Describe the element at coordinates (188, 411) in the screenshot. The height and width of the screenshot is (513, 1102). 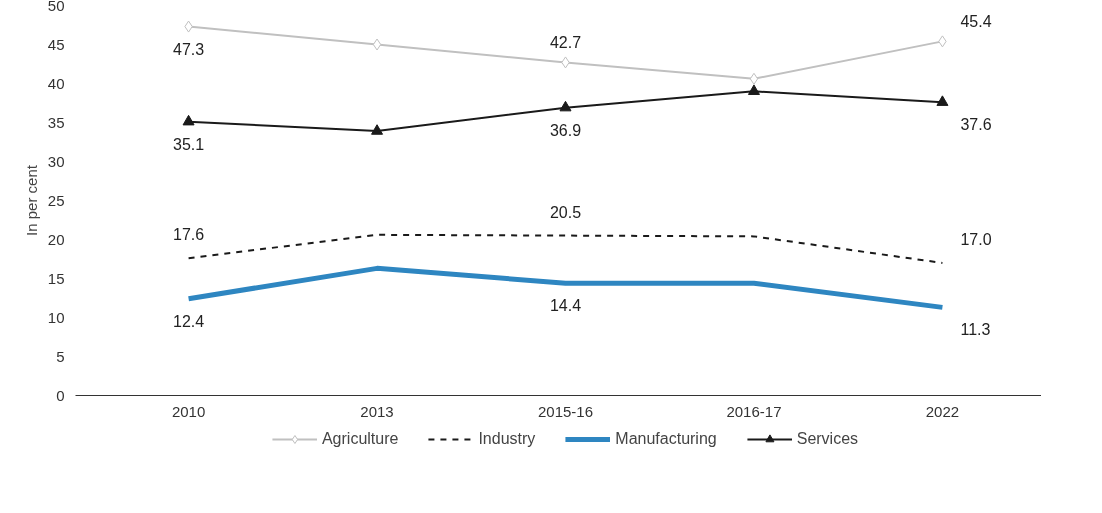
I see `x-tick-label: 2010` at that location.